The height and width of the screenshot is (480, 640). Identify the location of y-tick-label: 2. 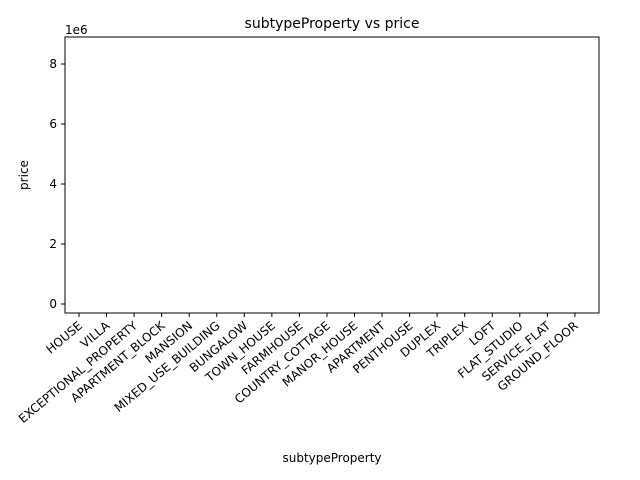
(53, 244).